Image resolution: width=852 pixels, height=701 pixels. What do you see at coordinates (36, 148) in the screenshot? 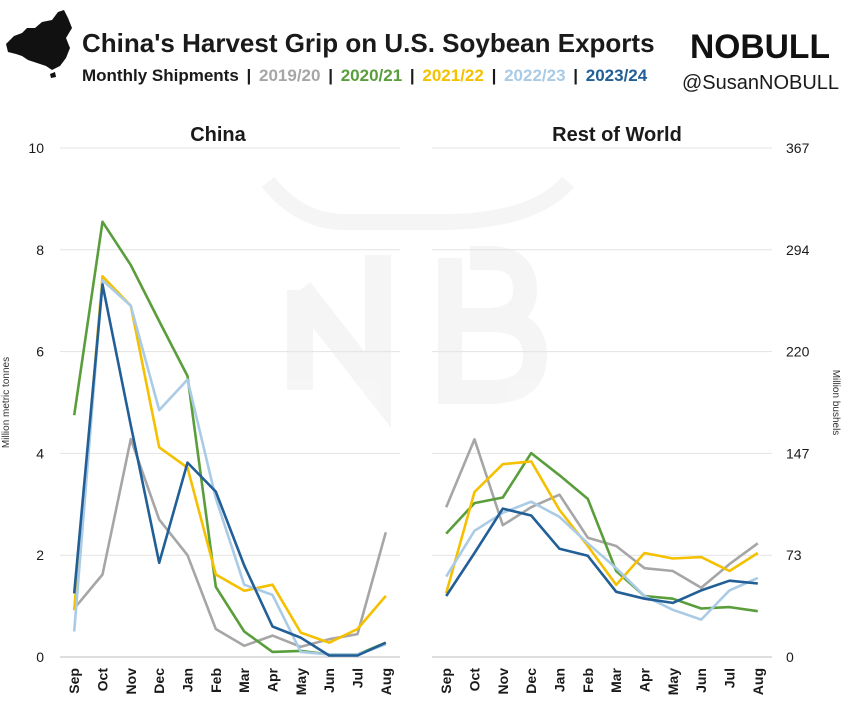
I see `china-y-tick-label: 10` at bounding box center [36, 148].